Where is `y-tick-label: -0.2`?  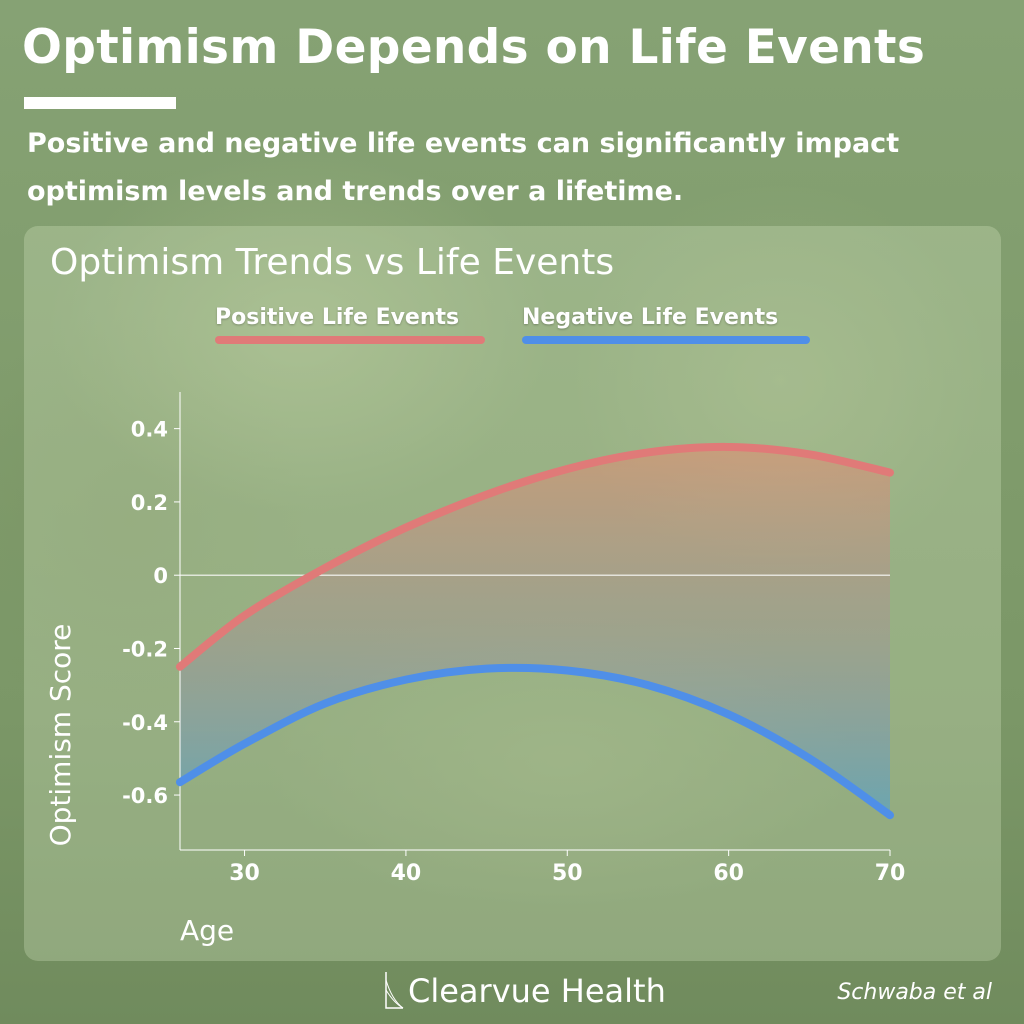
y-tick-label: -0.2 is located at coordinates (145, 649).